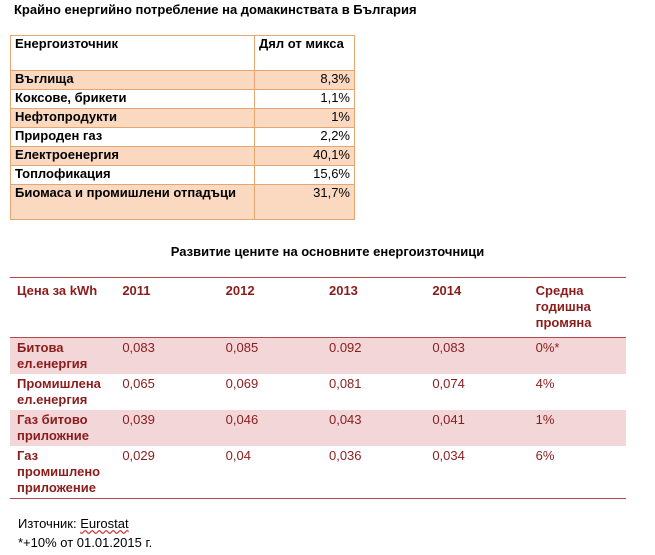  Describe the element at coordinates (373, 307) in the screenshot. I see `header-year-2013: 2013` at that location.